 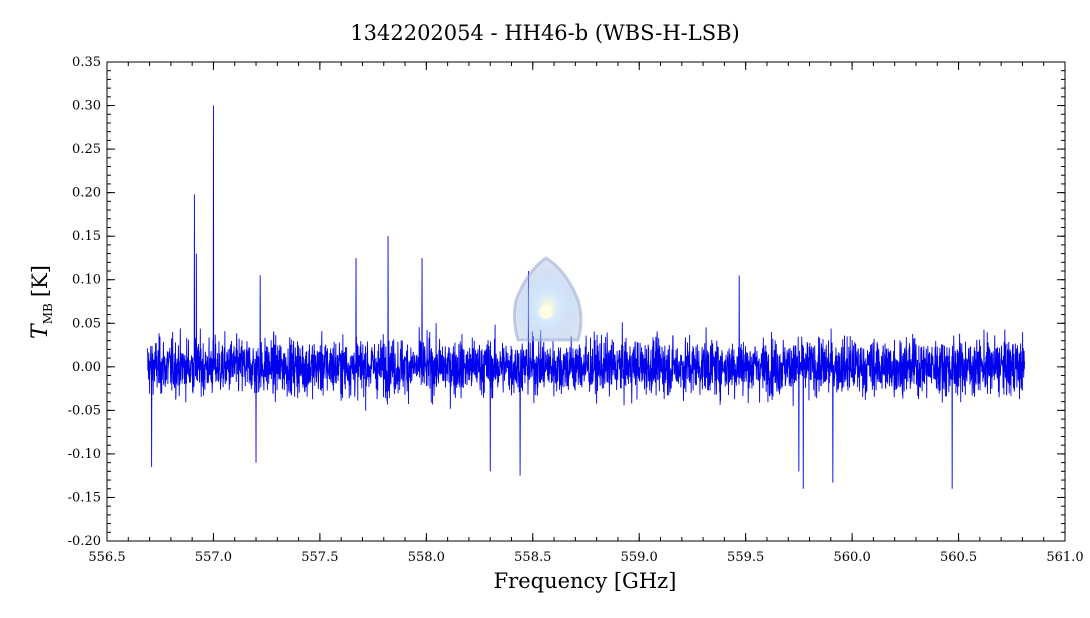 I want to click on y-tick-label: -0.20, so click(x=84, y=541).